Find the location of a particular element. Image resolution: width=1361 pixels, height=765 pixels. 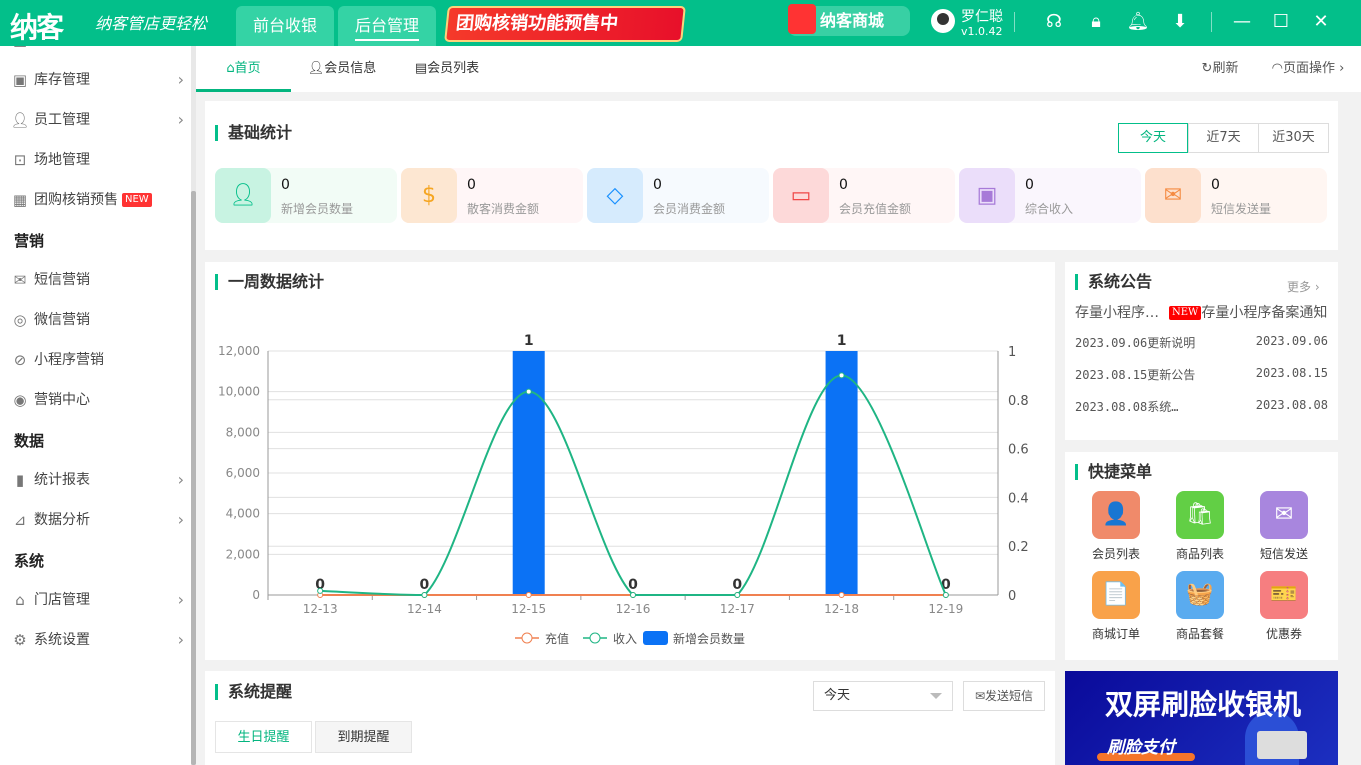

sidebar-item: ⊘ 小程序营销 is located at coordinates (96, 360).